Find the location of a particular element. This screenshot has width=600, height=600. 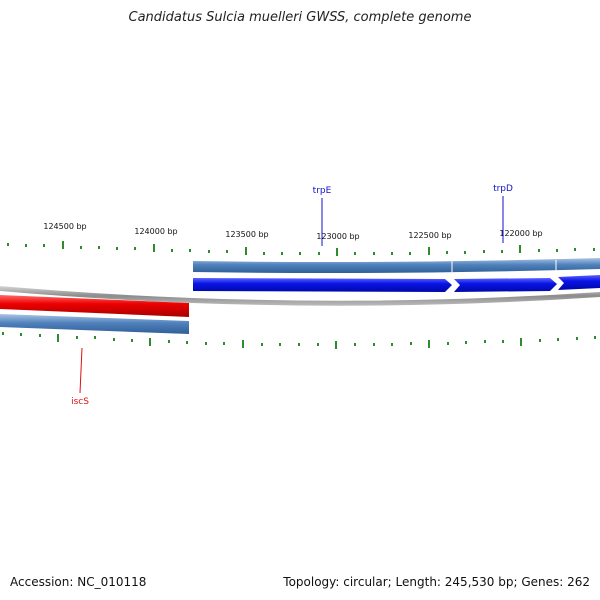

gene-arrow-next is located at coordinates (579, 282).